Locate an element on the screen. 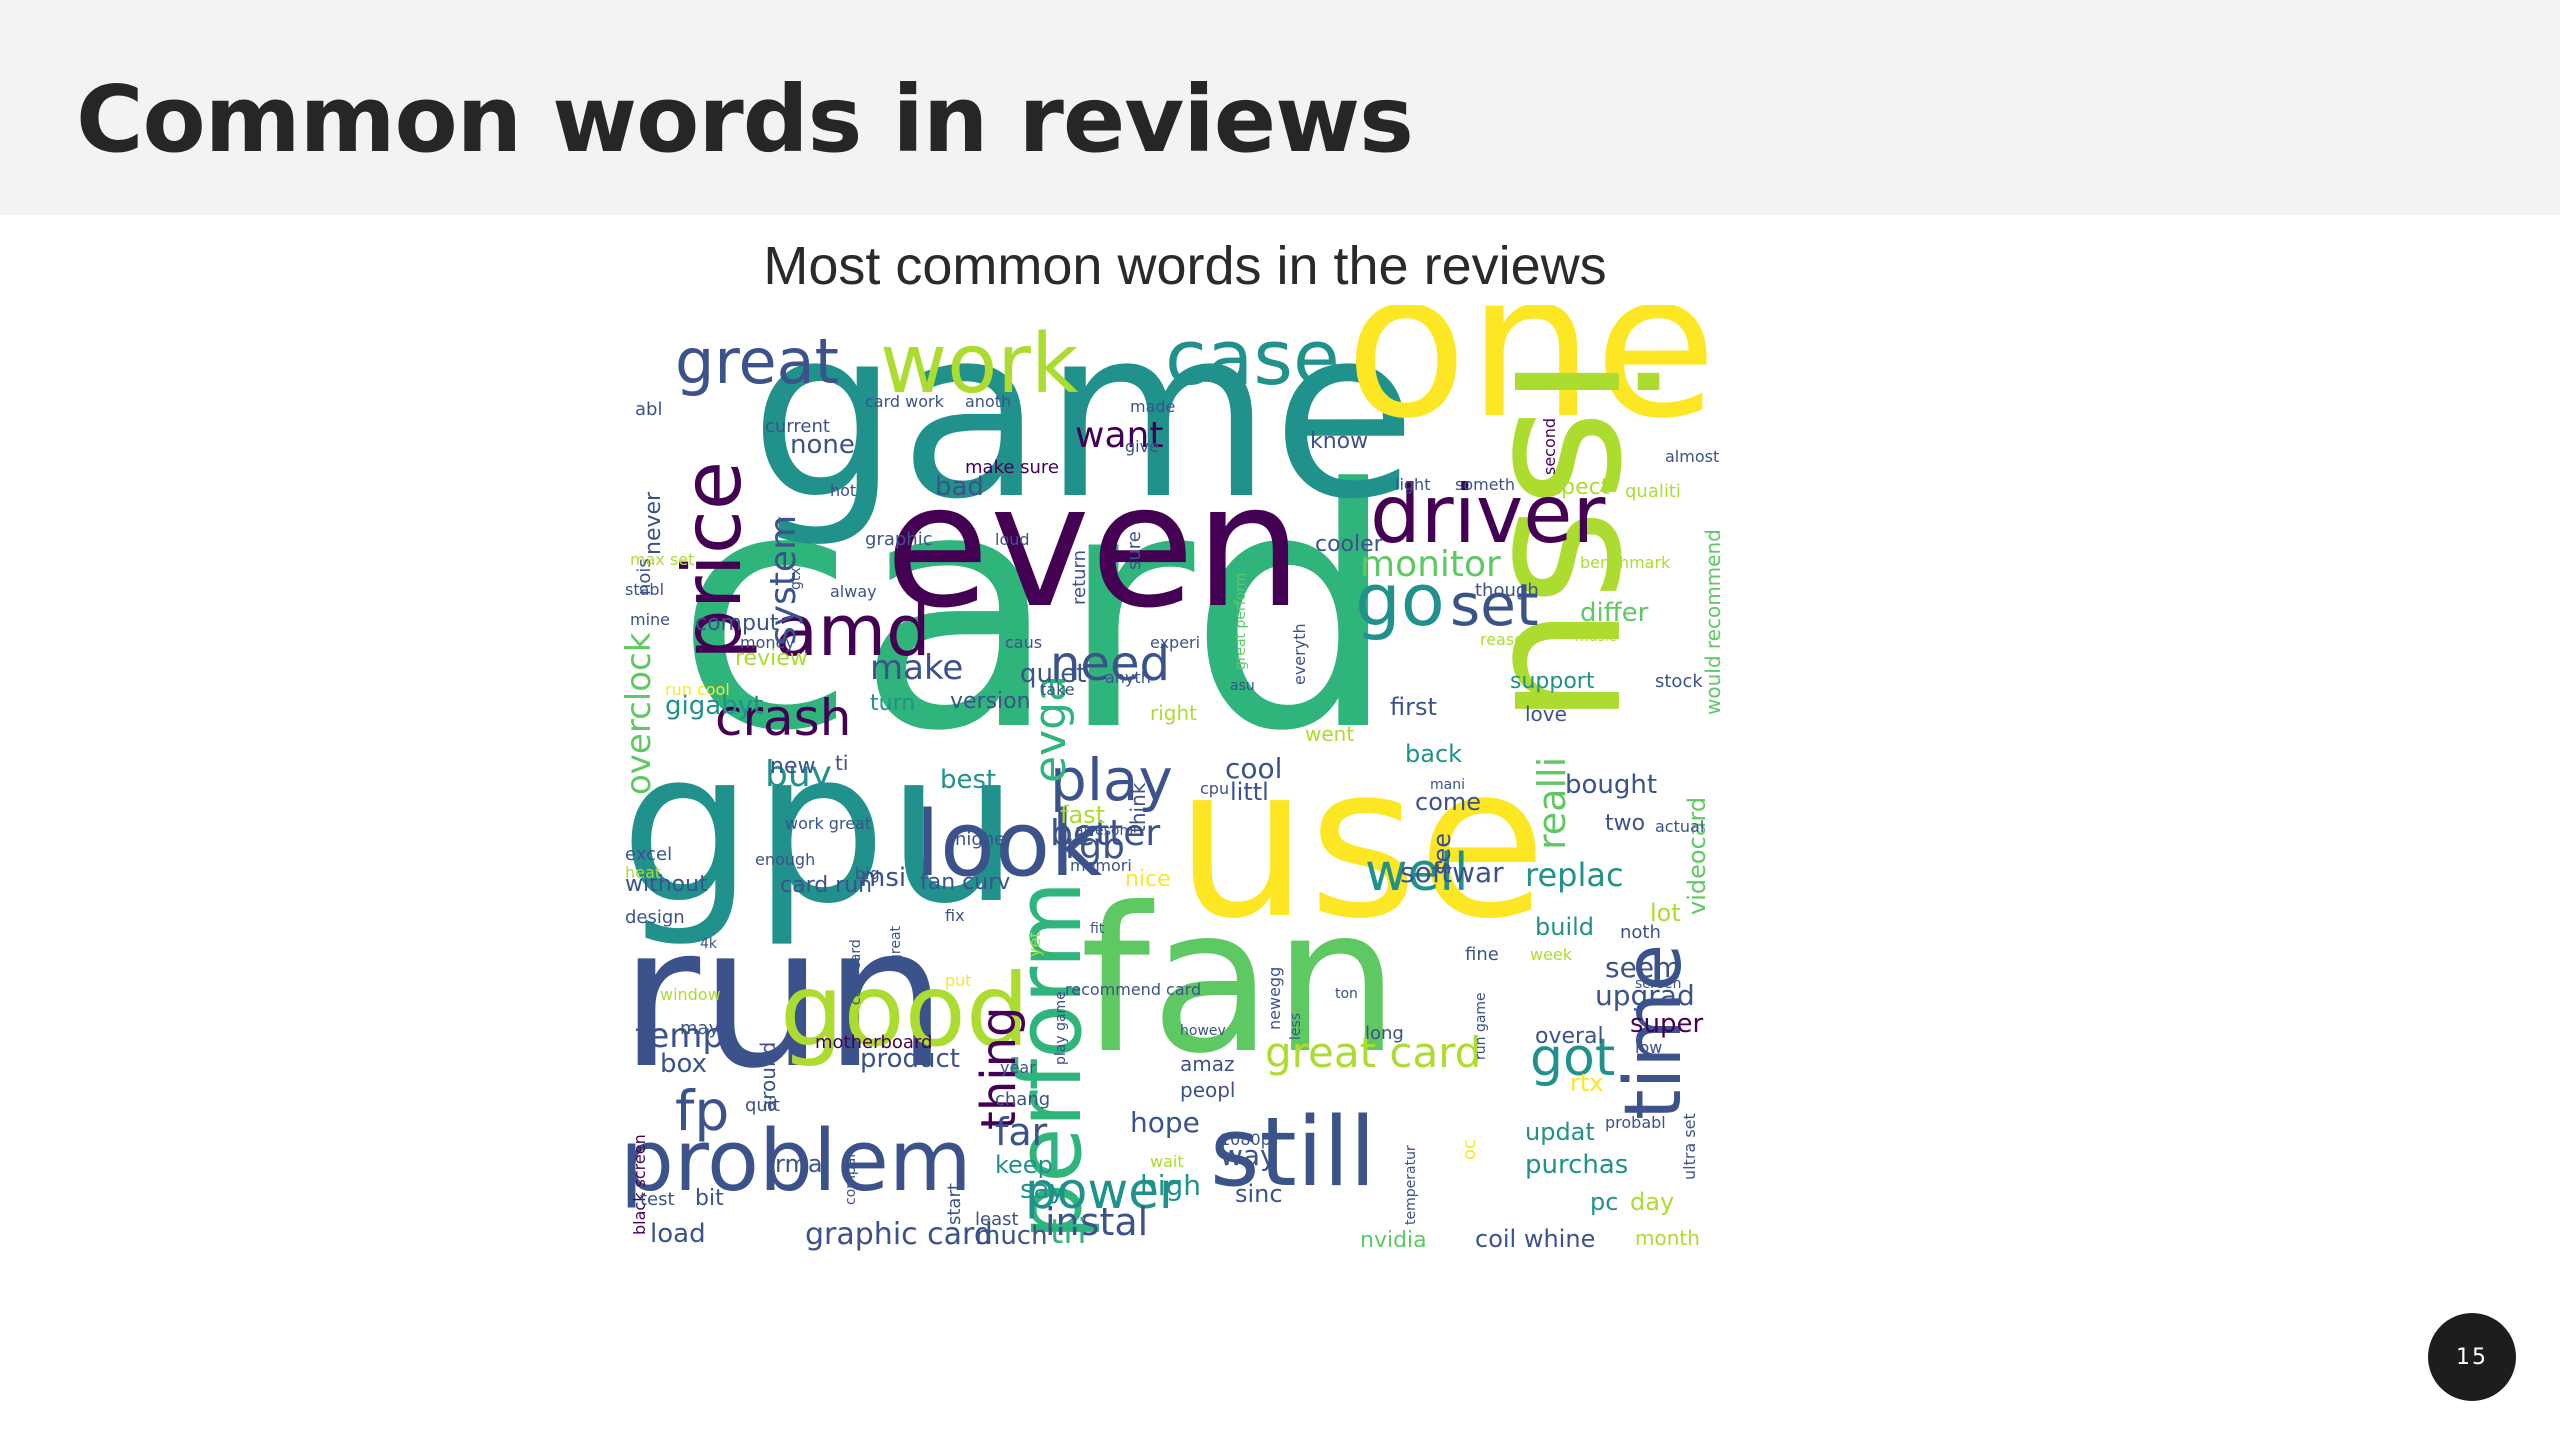 The height and width of the screenshot is (1440, 2560). wordcloud-word: see is located at coordinates (1442, 854).